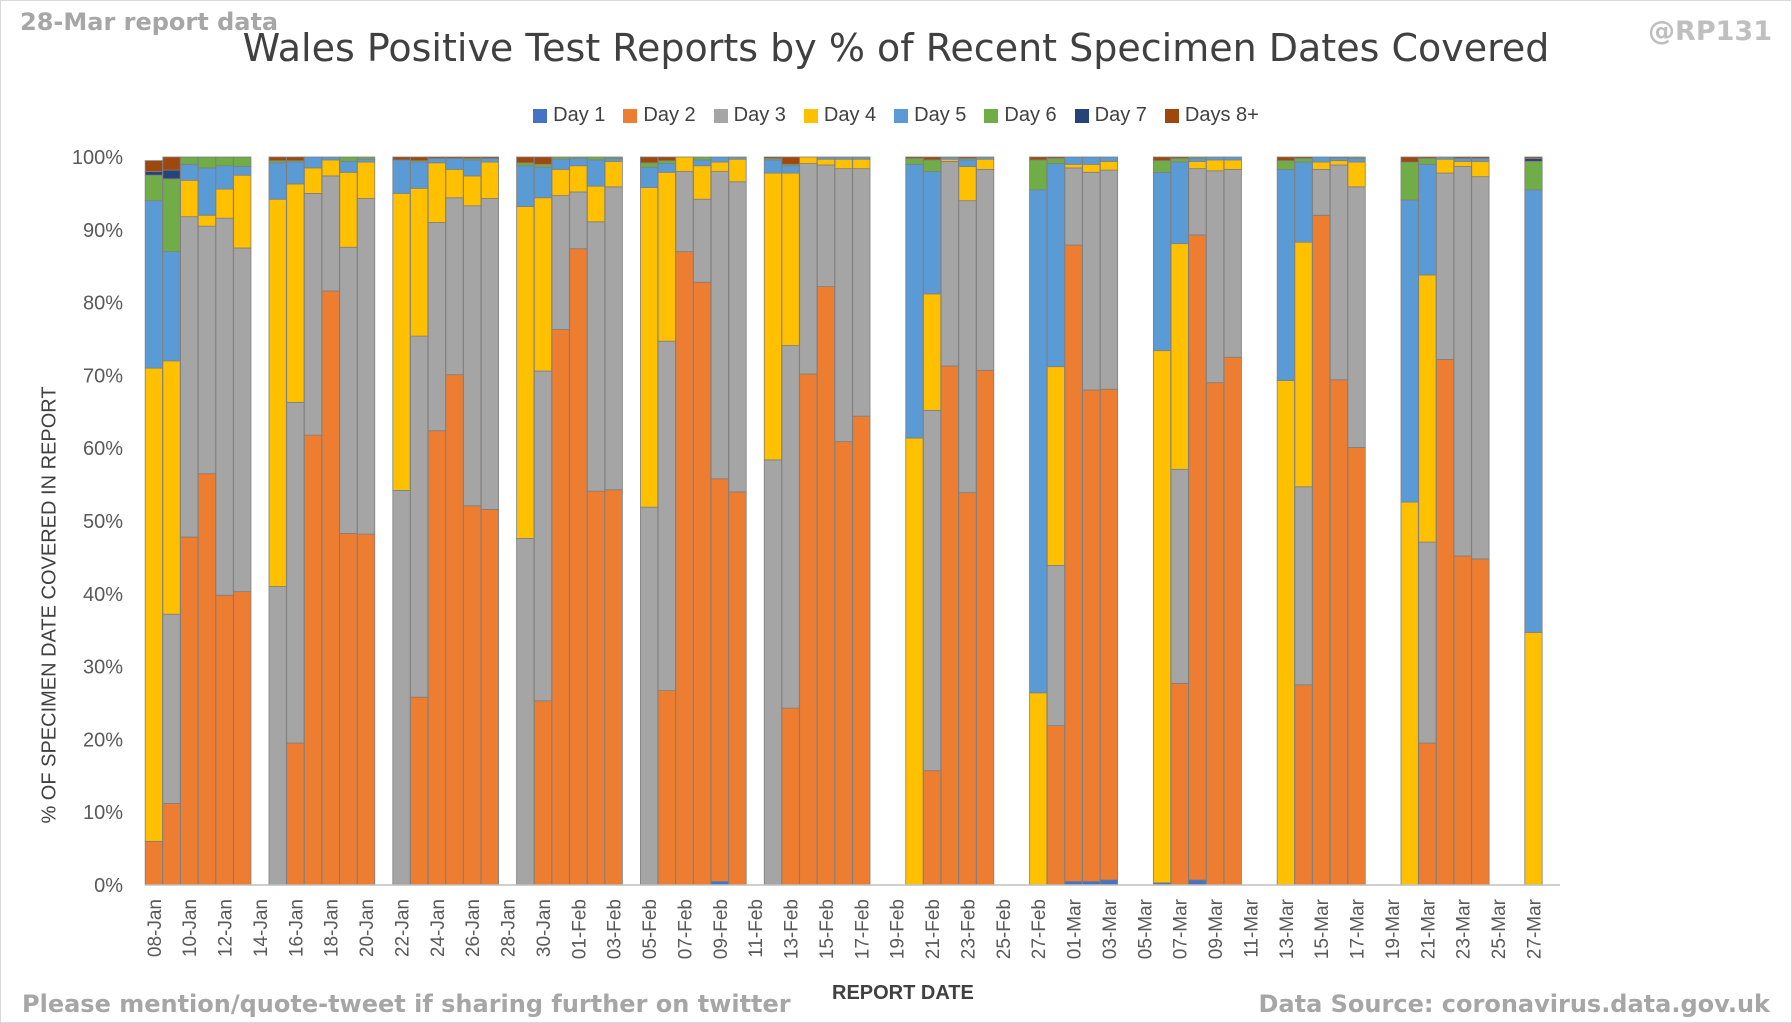  What do you see at coordinates (1221, 115) in the screenshot?
I see `legend-label: Days 8+` at bounding box center [1221, 115].